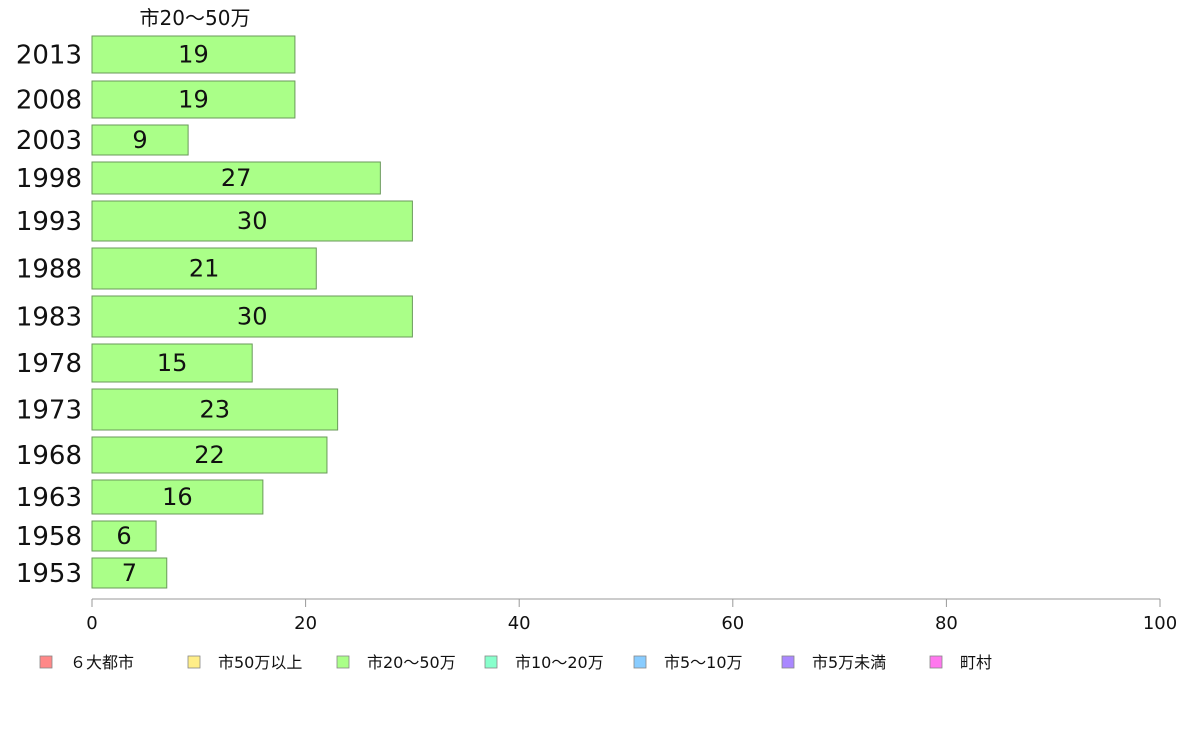  Describe the element at coordinates (49, 101) in the screenshot. I see `category-label: 2008` at that location.